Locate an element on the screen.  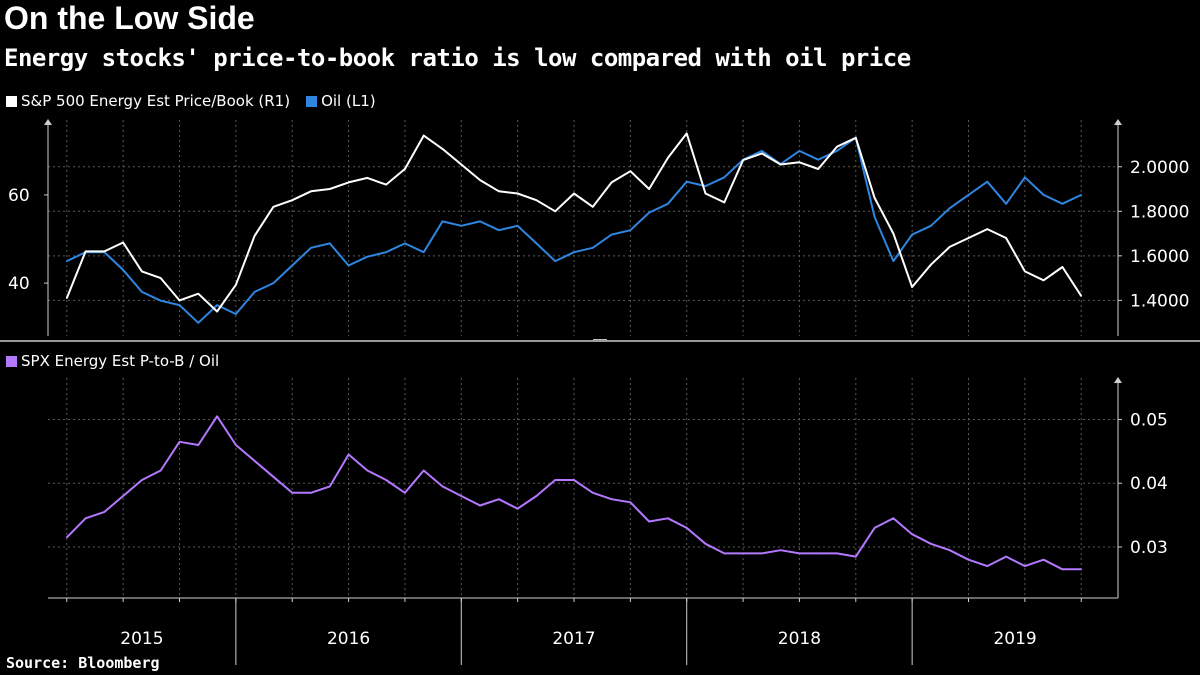
legend-item-ratio: SPX Energy Est P-to-B / Oil is located at coordinates (112, 361).